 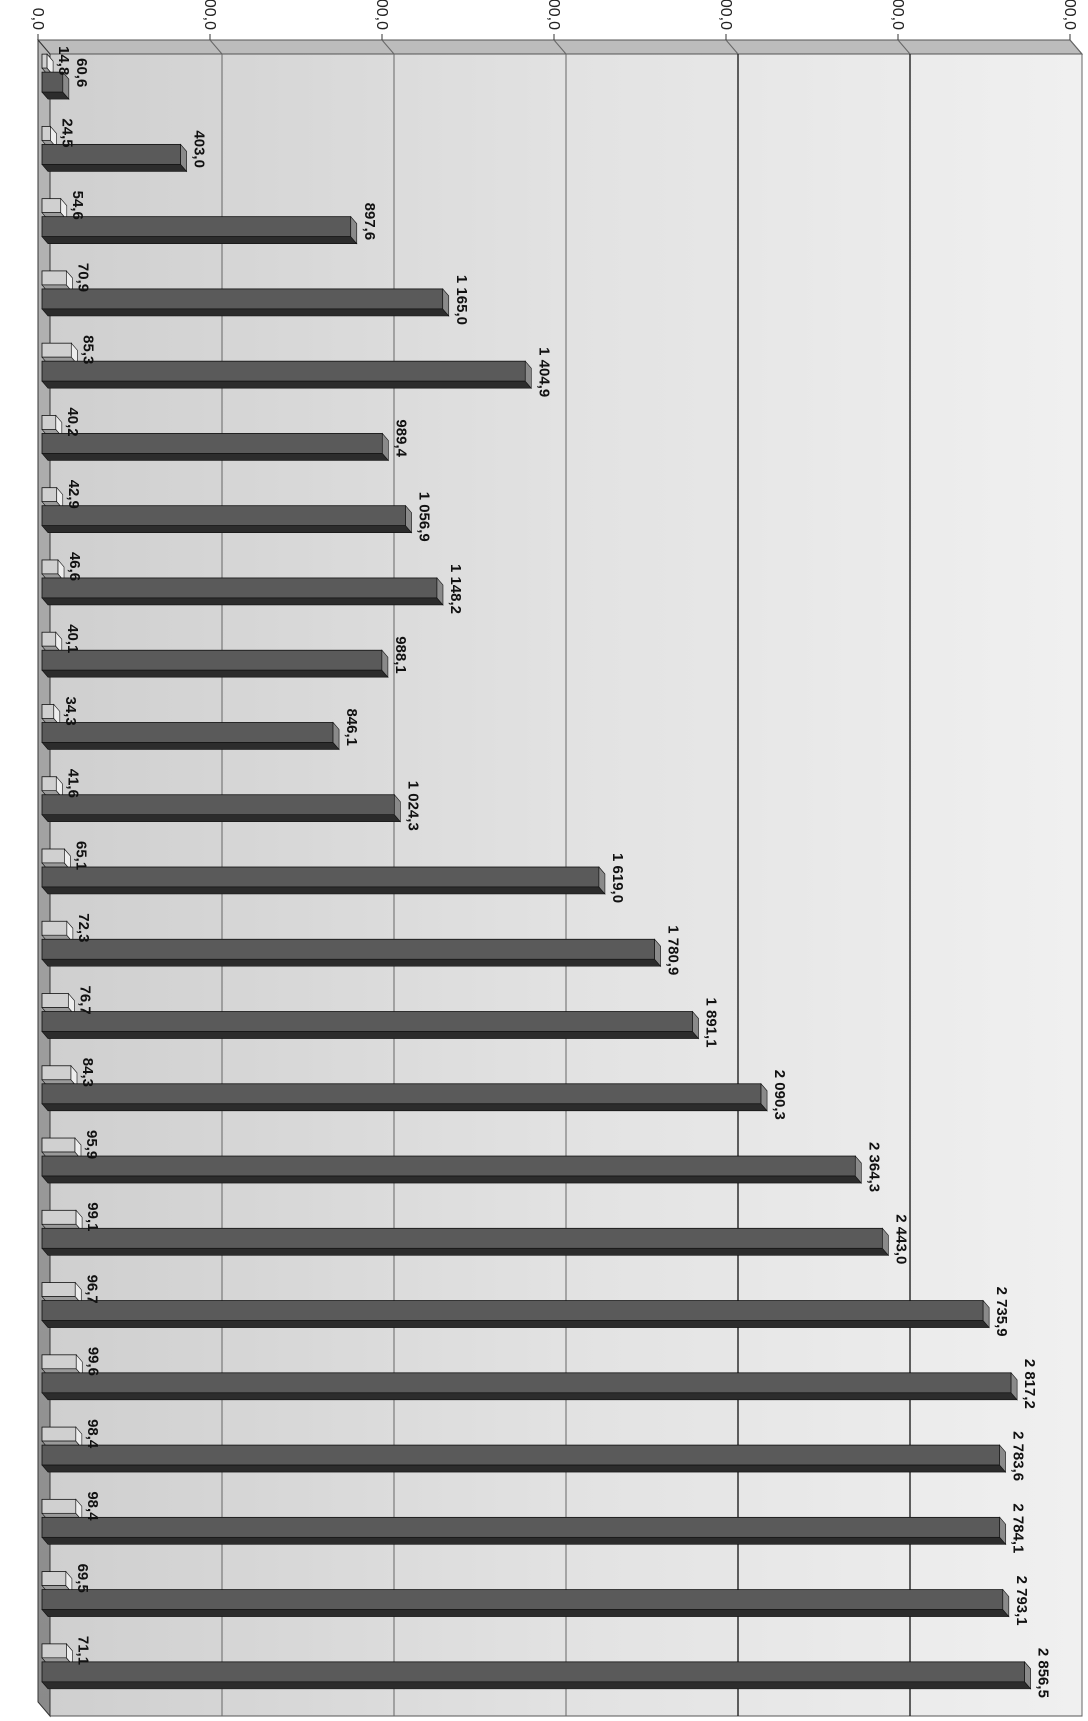 What do you see at coordinates (873, 1167) in the screenshot?
I see `data-label-series-1: 2 364,3` at bounding box center [873, 1167].